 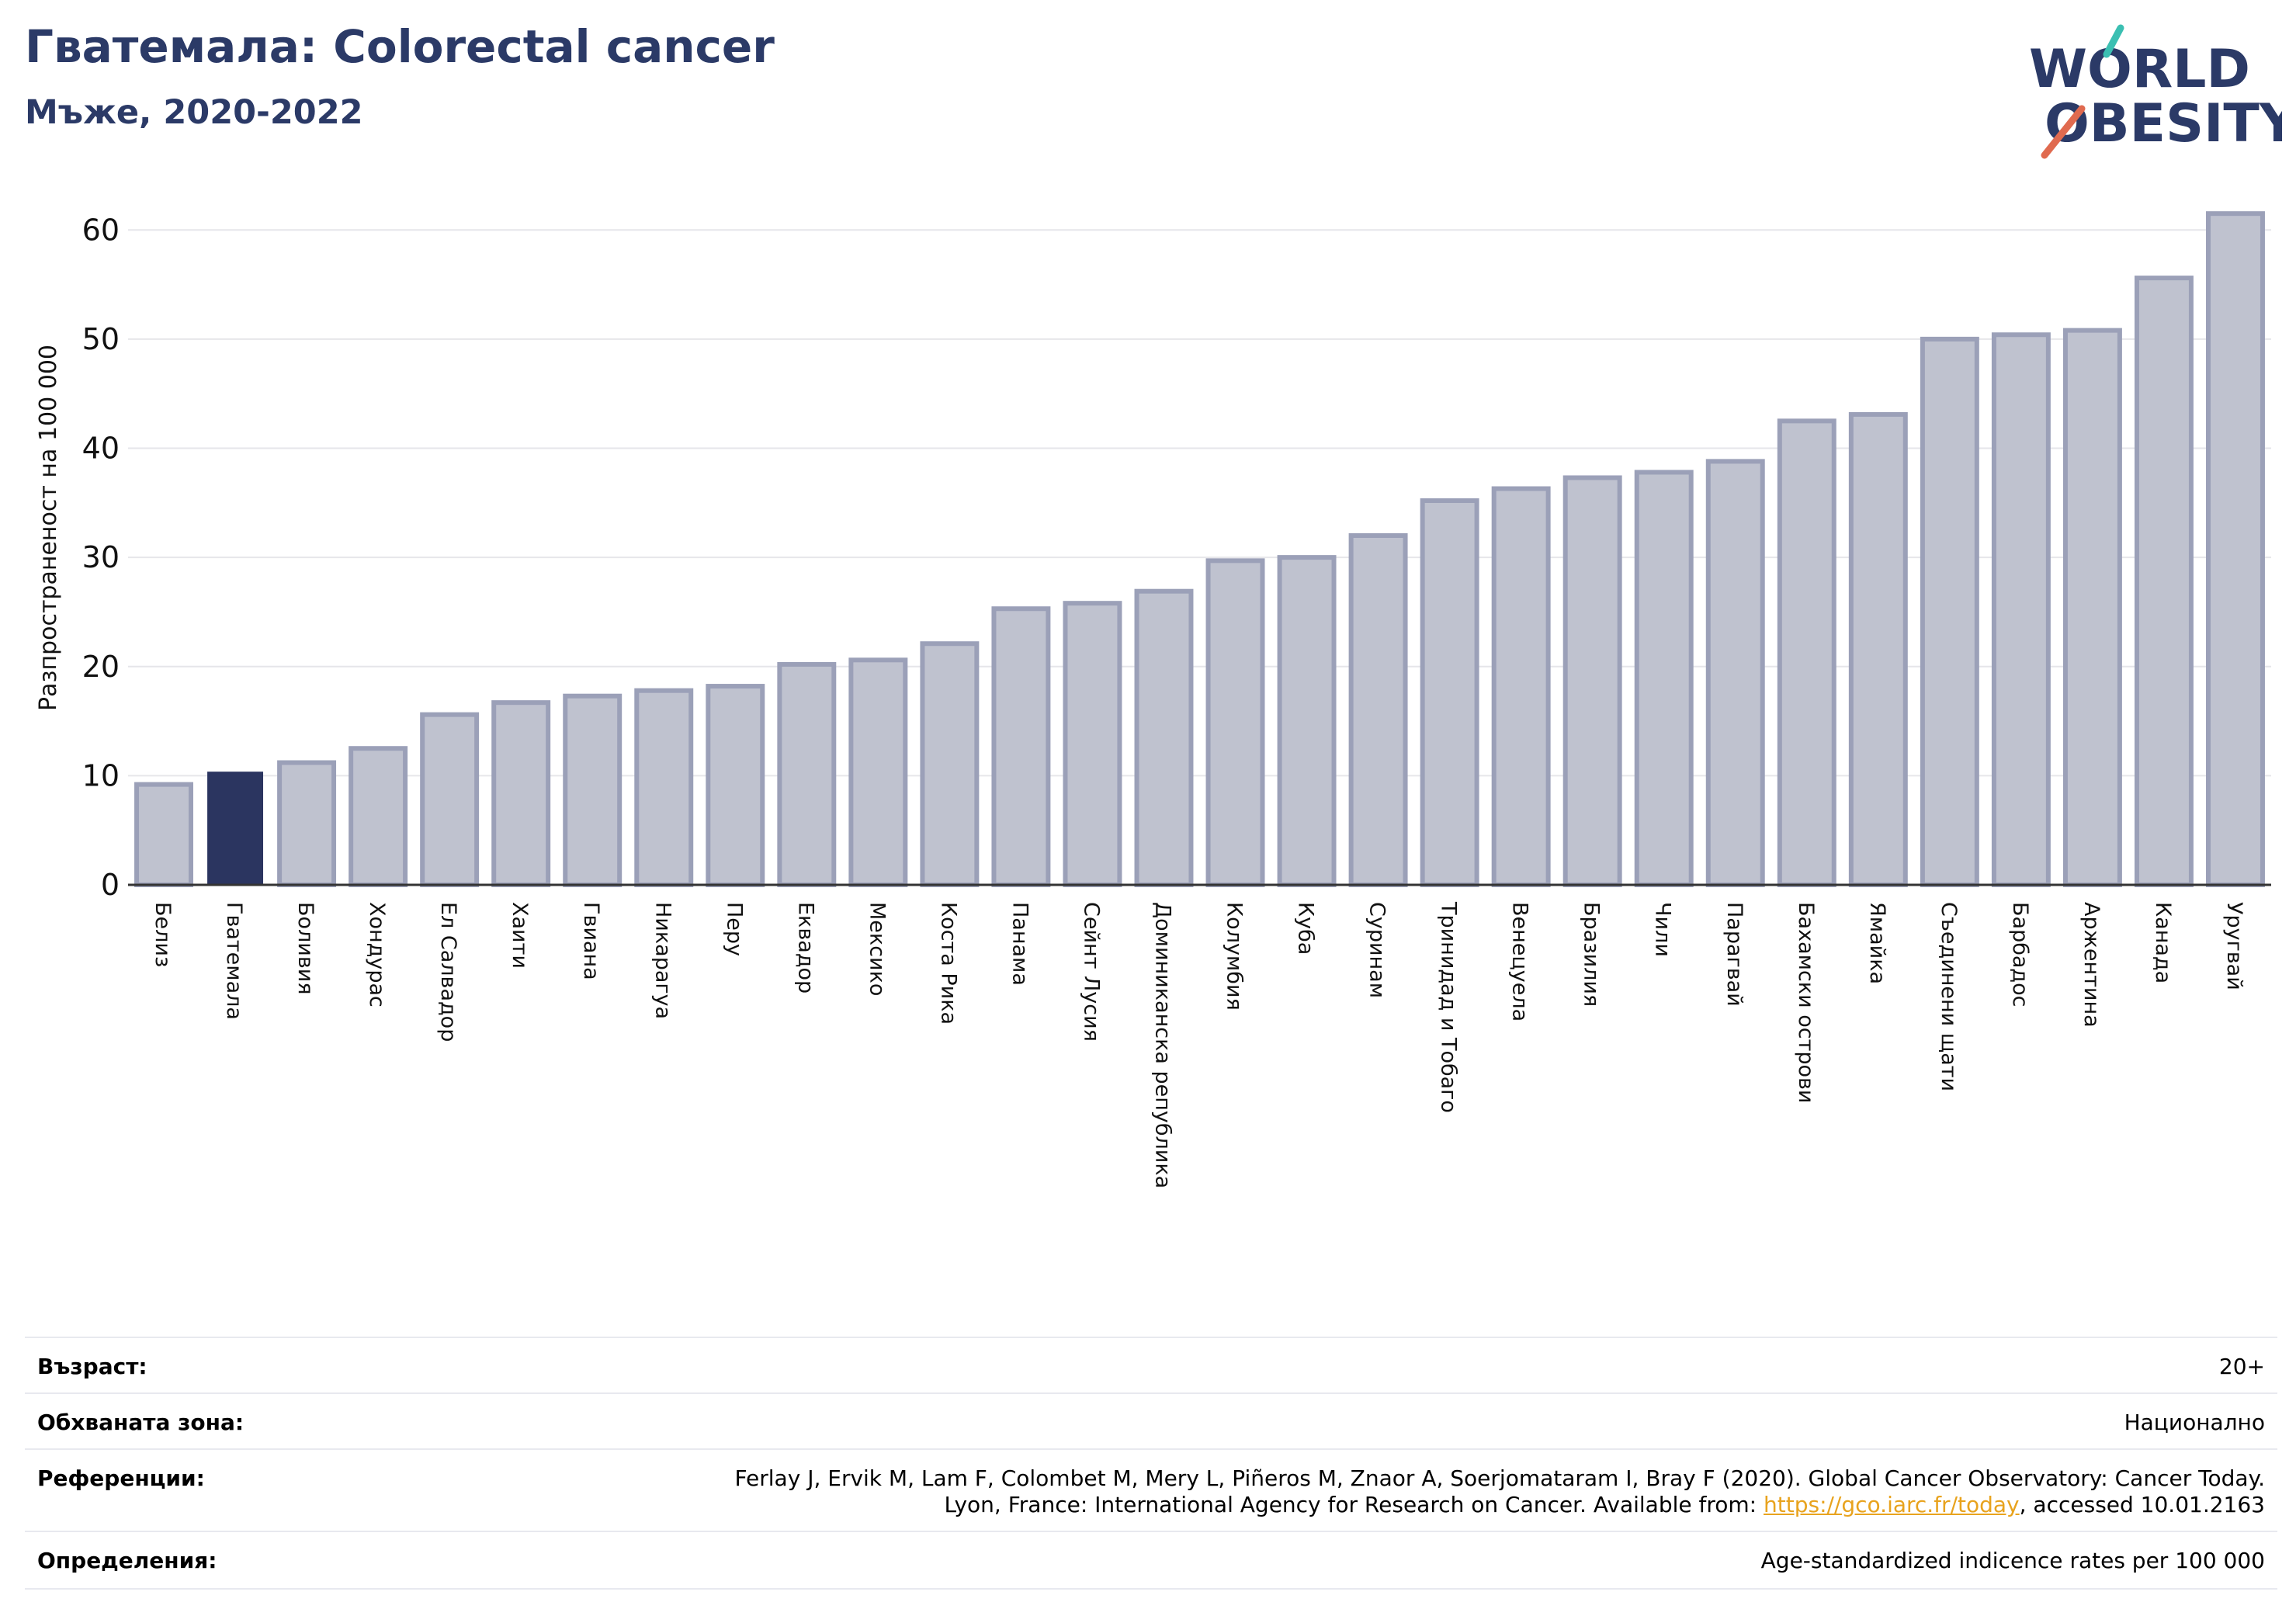 I want to click on x-tick-label: Ямайка, so click(x=1877, y=943).